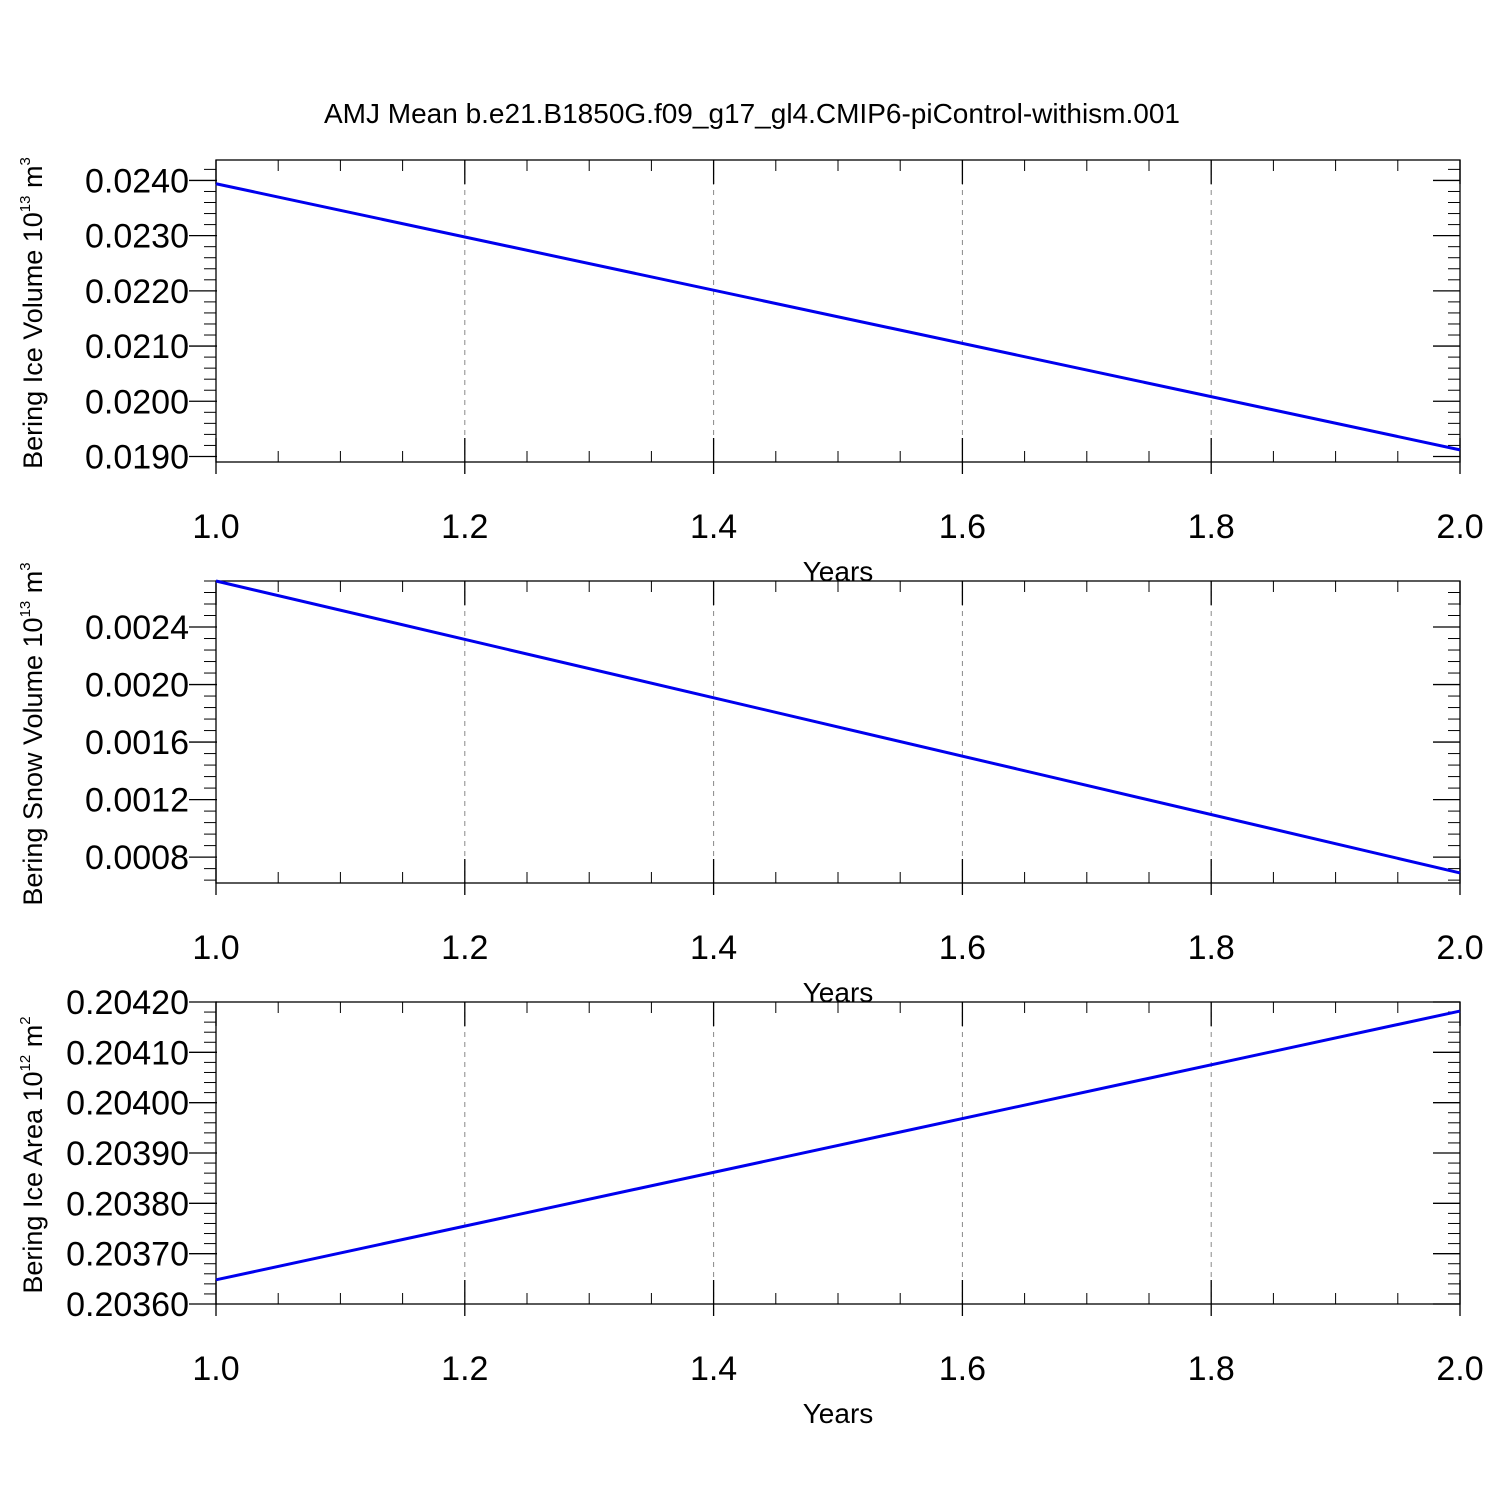 The image size is (1500, 1500). What do you see at coordinates (33, 1182) in the screenshot?
I see `y-axis-label-part: Bering Ice Area 10` at bounding box center [33, 1182].